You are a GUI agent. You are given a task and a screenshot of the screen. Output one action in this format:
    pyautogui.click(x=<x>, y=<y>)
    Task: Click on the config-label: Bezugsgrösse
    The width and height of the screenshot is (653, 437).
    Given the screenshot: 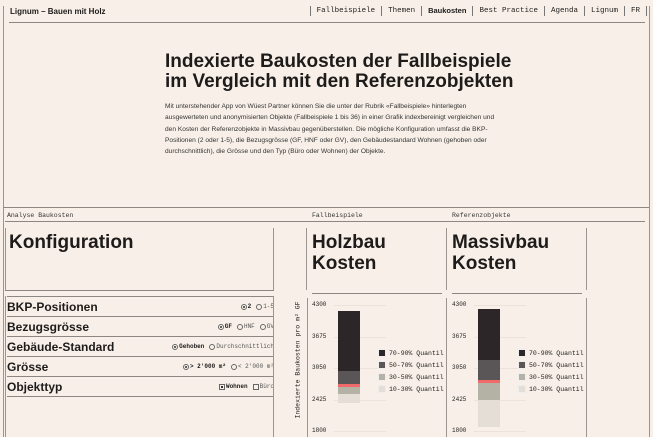 What is the action you would take?
    pyautogui.click(x=48, y=326)
    